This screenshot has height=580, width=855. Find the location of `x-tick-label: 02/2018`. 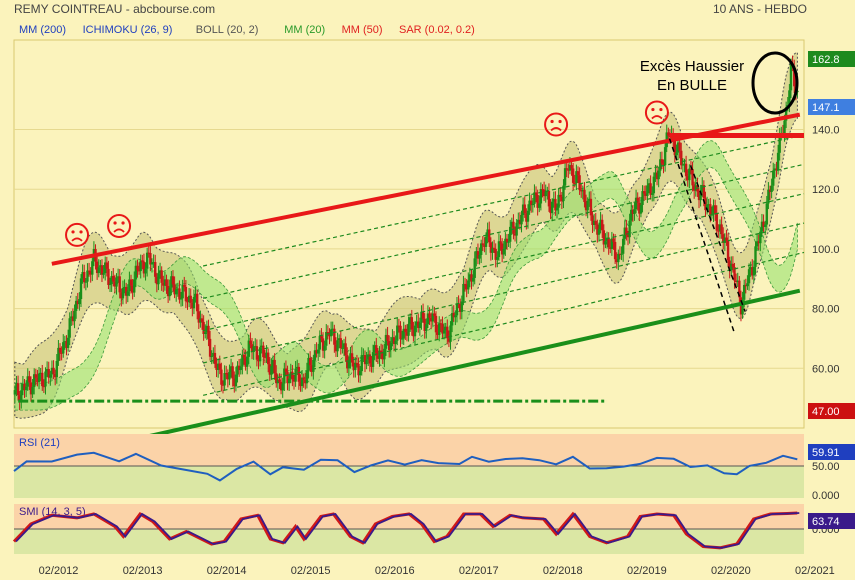

x-tick-label: 02/2018 is located at coordinates (563, 571).